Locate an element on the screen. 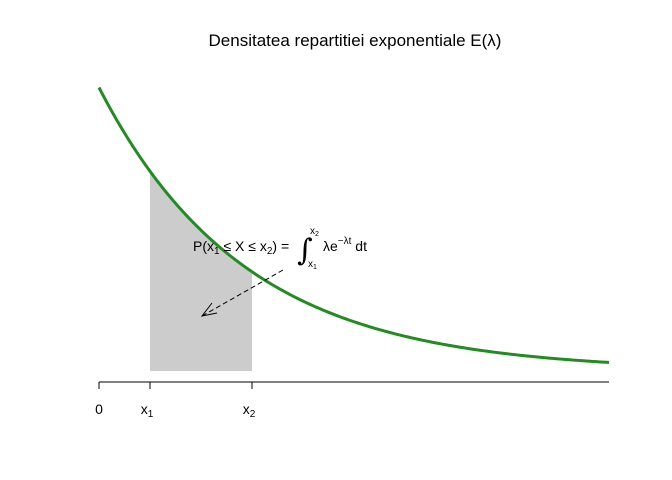  tick-label: x2 is located at coordinates (249, 410).